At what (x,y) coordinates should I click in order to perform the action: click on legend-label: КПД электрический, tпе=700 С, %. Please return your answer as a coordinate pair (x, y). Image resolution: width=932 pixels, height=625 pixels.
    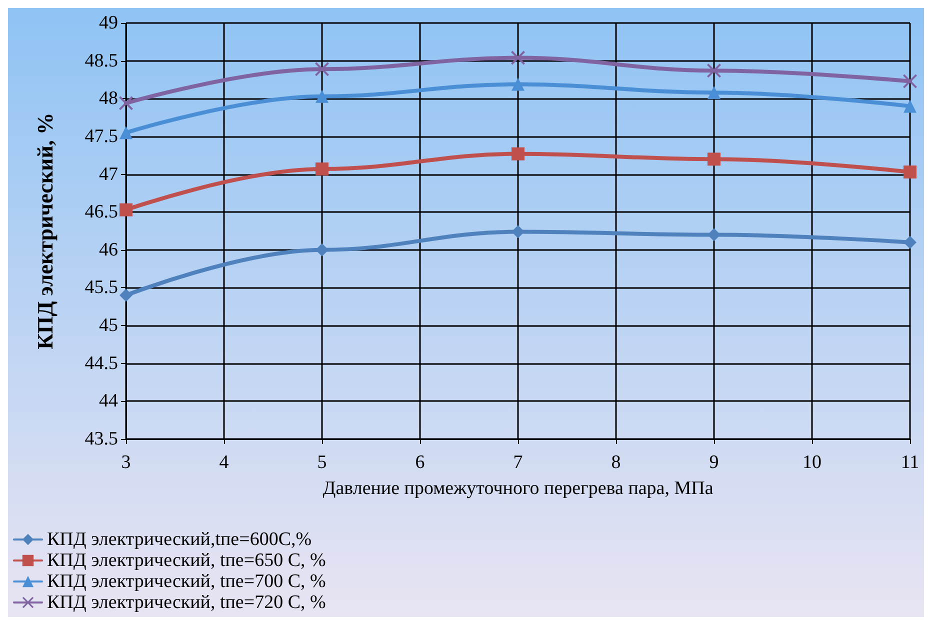
    Looking at the image, I should click on (186, 581).